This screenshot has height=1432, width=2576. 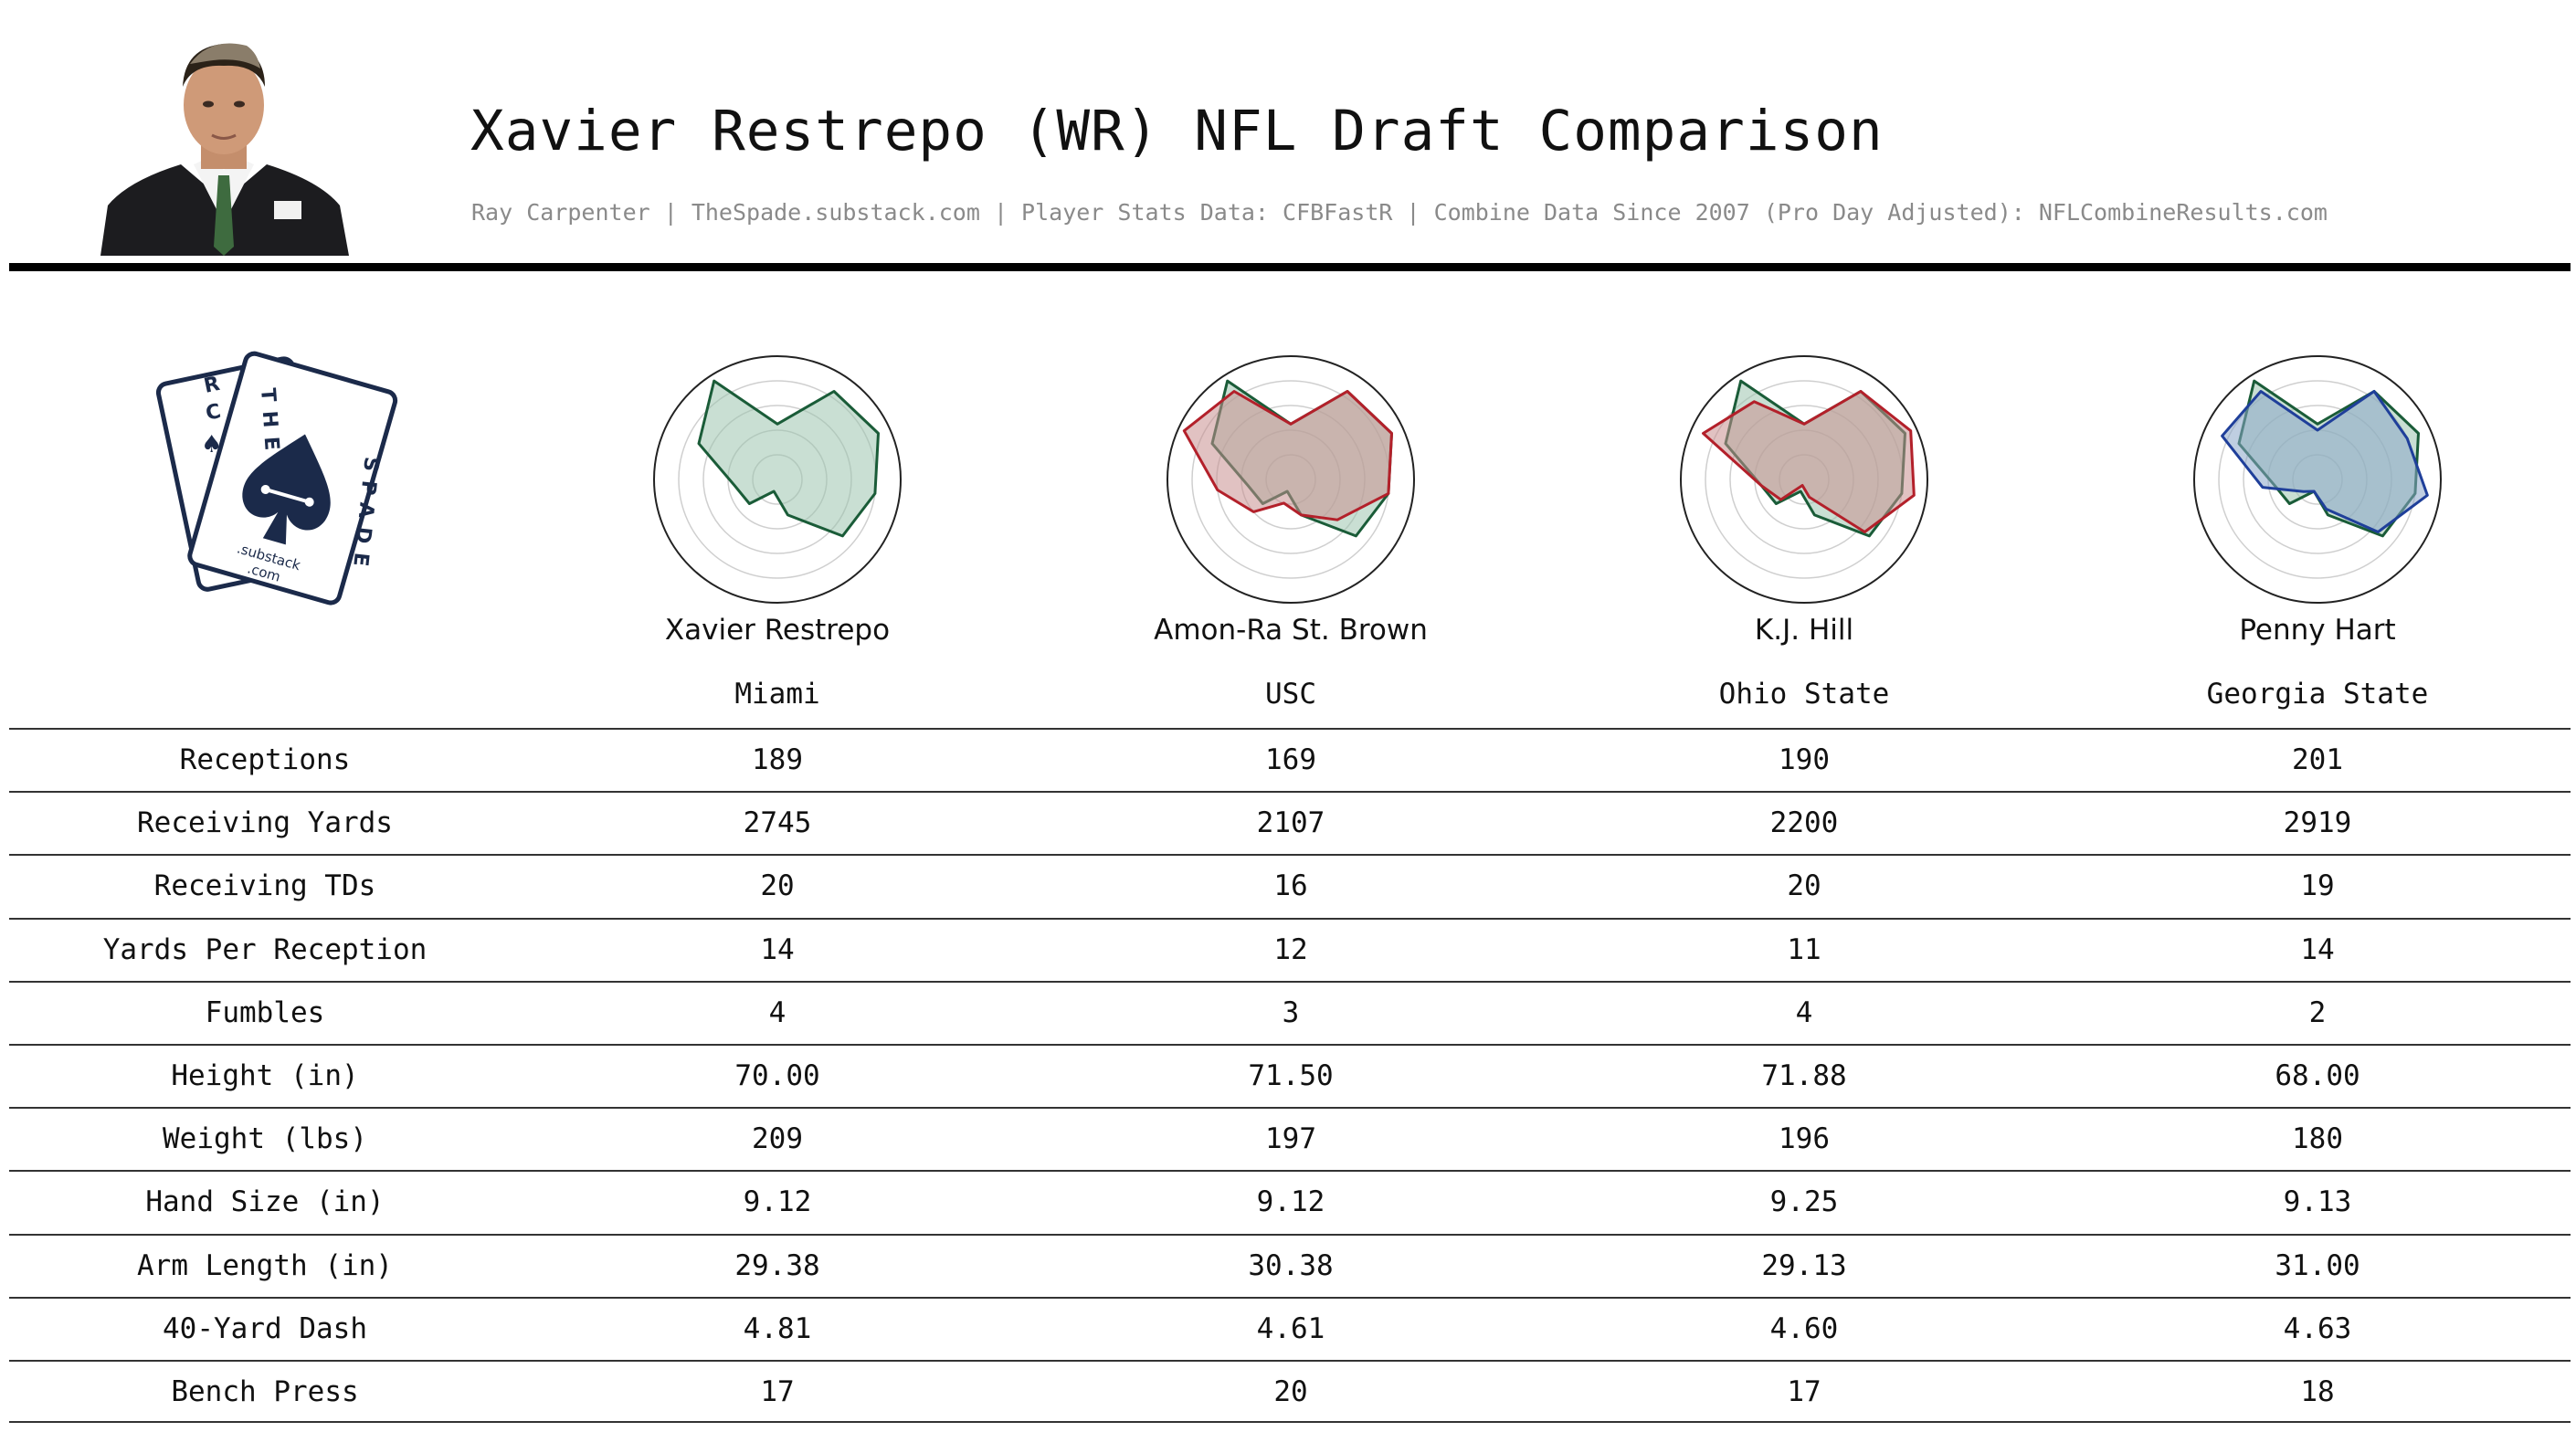 I want to click on player-headshot, so click(x=223, y=141).